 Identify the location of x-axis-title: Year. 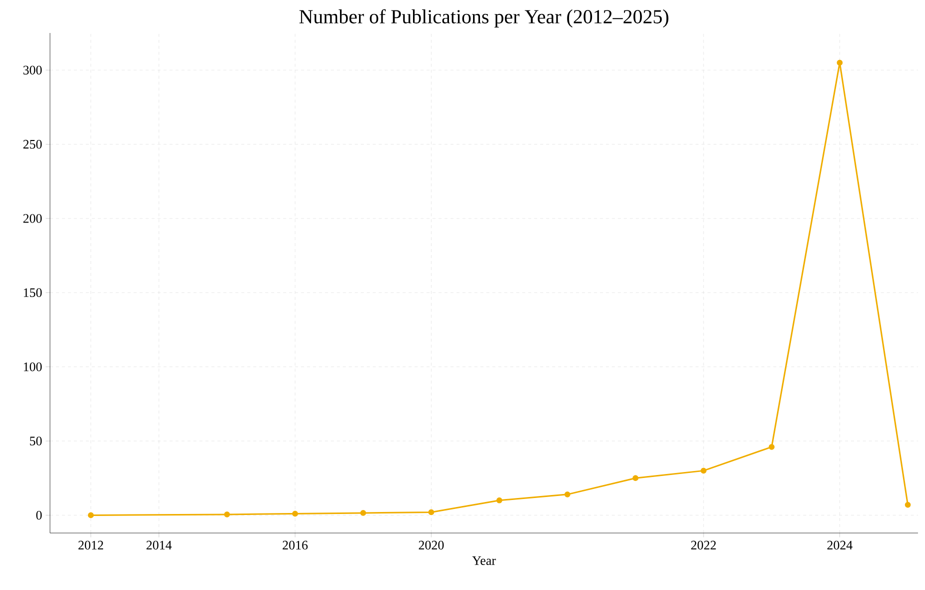
(484, 560).